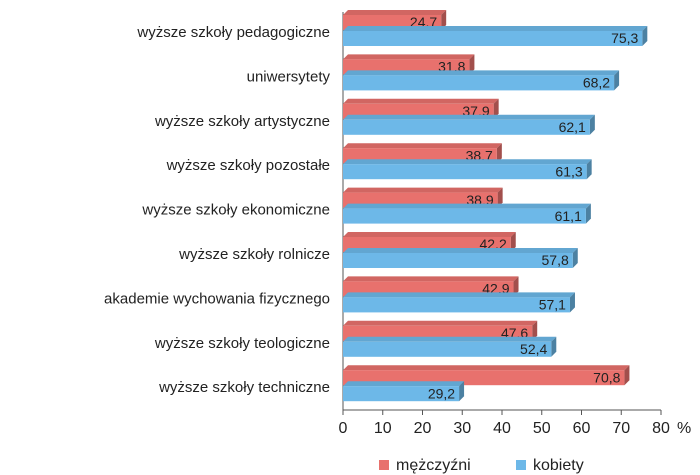 The image size is (700, 475). Describe the element at coordinates (661, 428) in the screenshot. I see `x-tick-label: 80` at that location.